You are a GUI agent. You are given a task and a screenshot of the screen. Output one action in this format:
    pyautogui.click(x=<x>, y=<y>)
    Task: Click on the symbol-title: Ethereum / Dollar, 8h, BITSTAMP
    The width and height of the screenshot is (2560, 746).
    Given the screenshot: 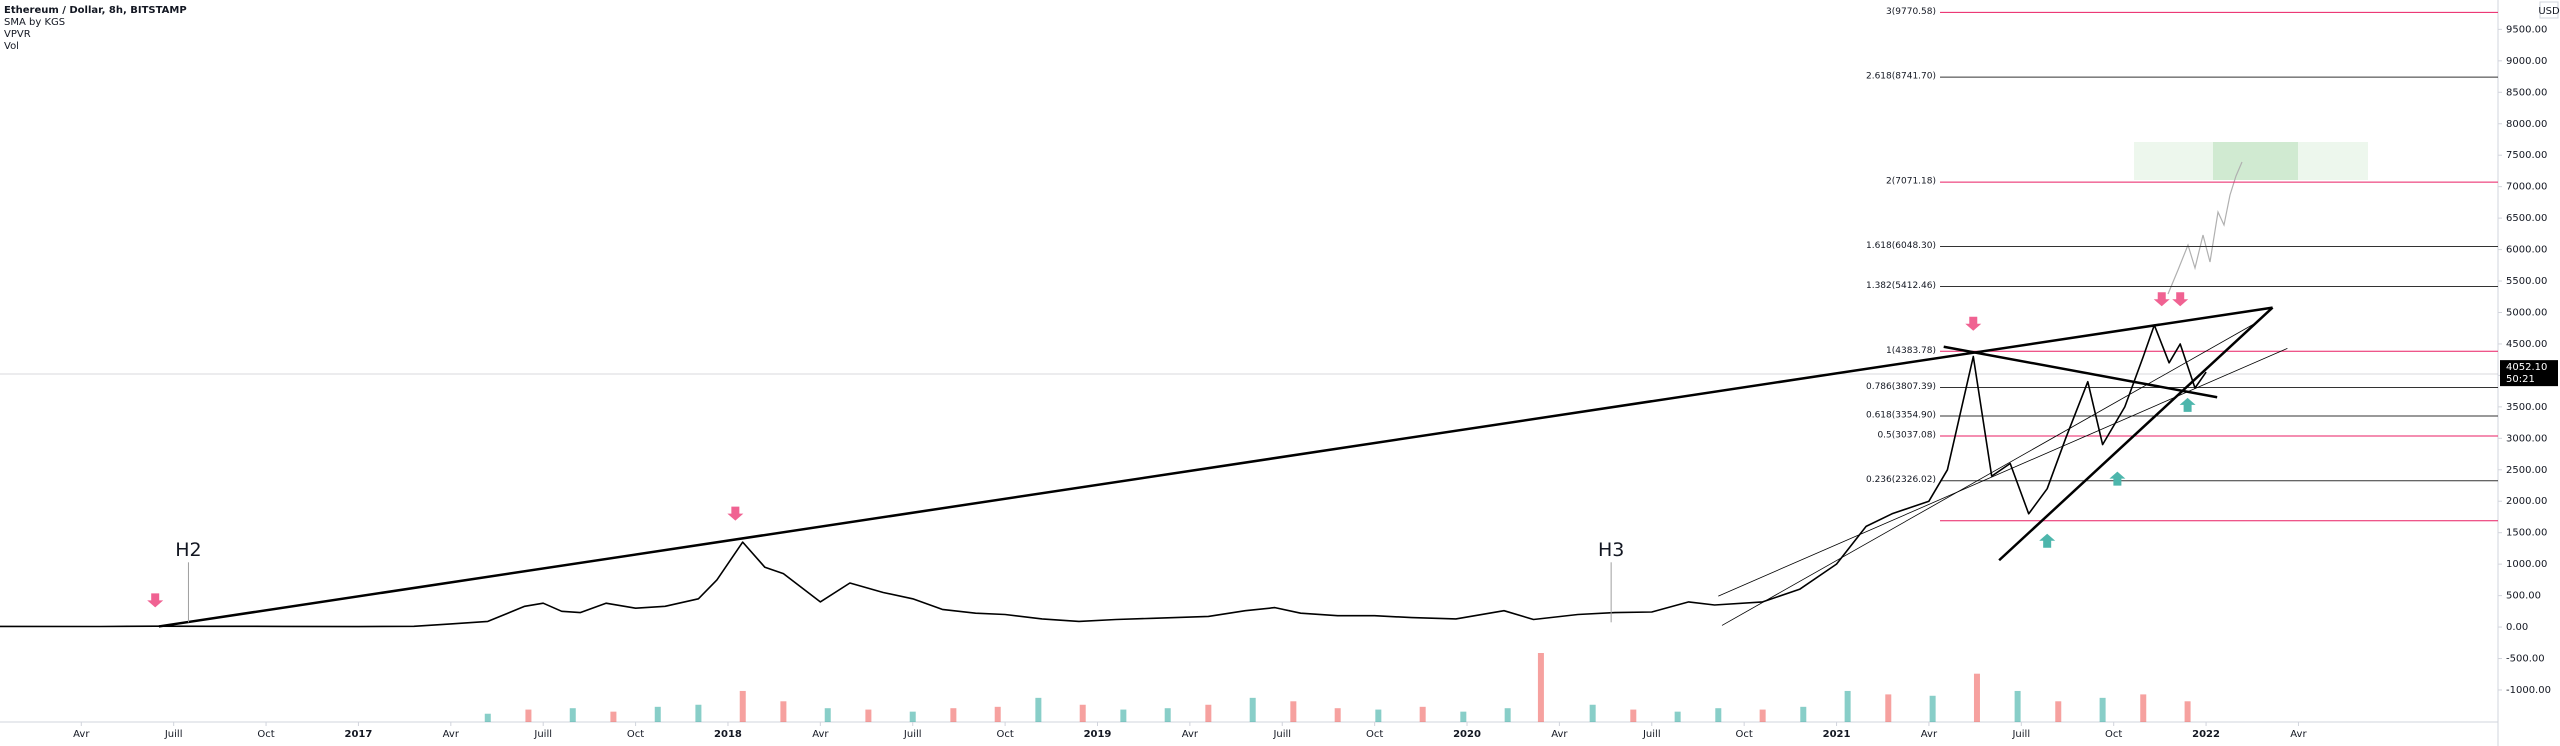 What is the action you would take?
    pyautogui.click(x=95, y=10)
    